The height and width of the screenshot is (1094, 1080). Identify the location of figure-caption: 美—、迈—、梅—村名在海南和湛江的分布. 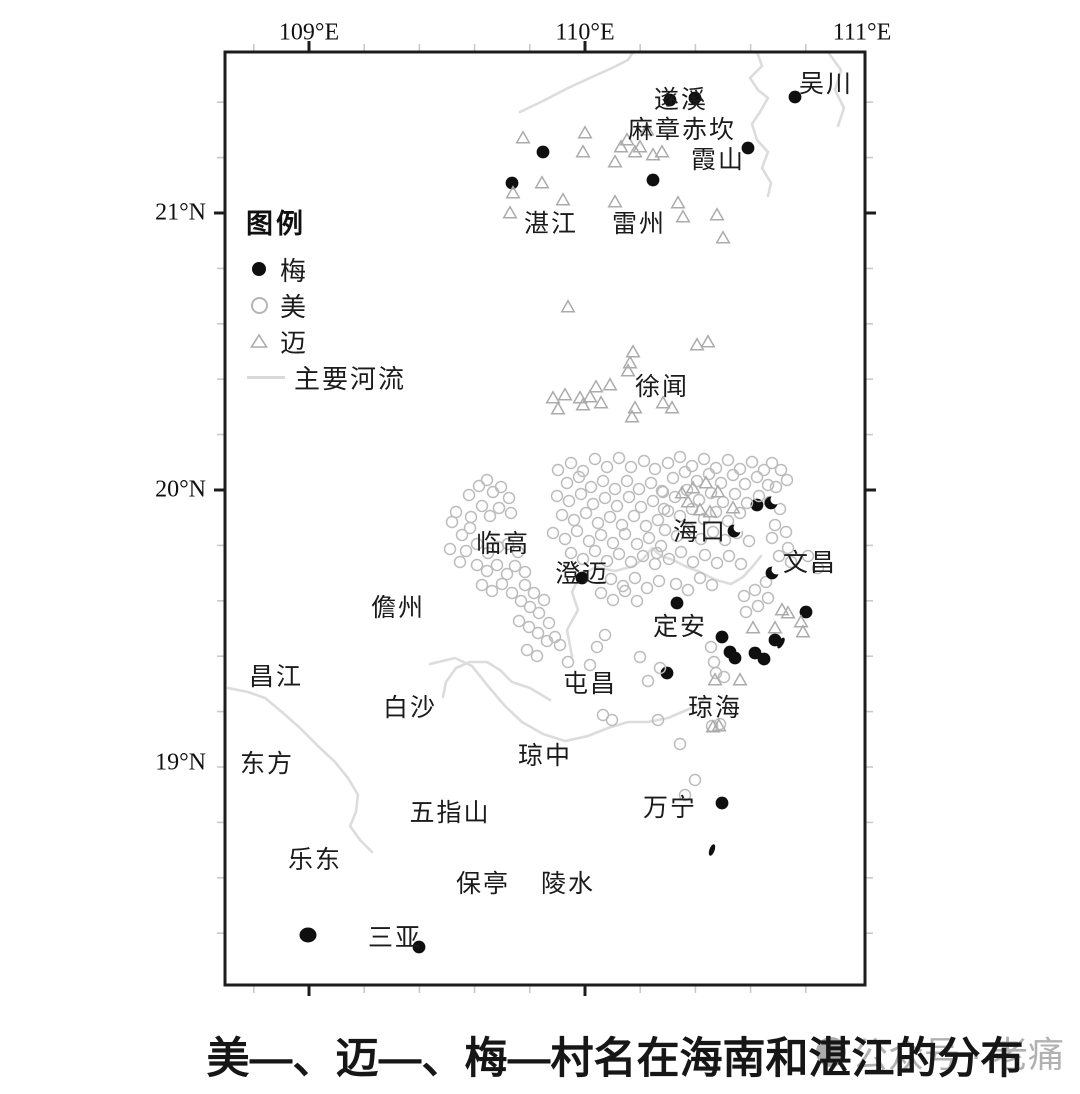
(615, 1059).